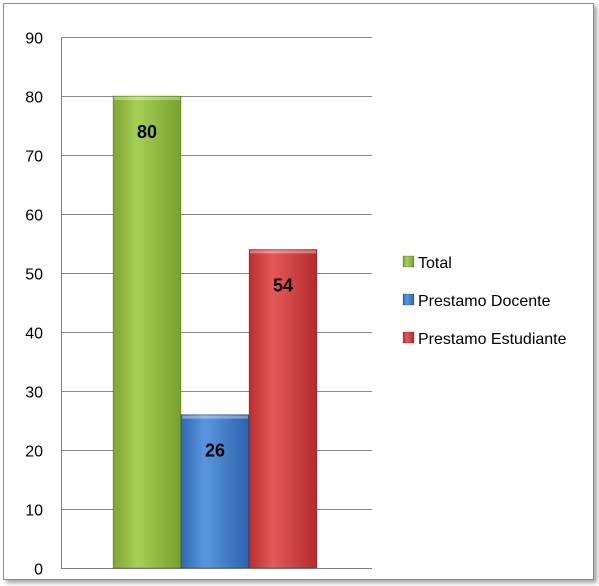 This screenshot has height=586, width=599. What do you see at coordinates (408, 337) in the screenshot?
I see `legend-swatch-prestamo-estudiante` at bounding box center [408, 337].